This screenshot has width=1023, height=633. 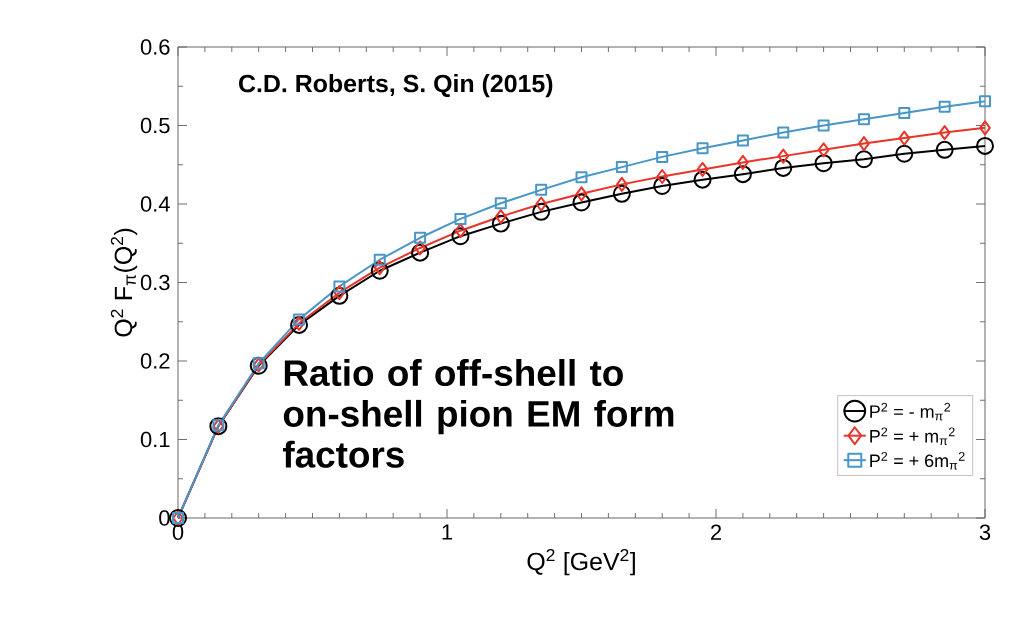 I want to click on y-tick-label: 0.6, so click(x=155, y=47).